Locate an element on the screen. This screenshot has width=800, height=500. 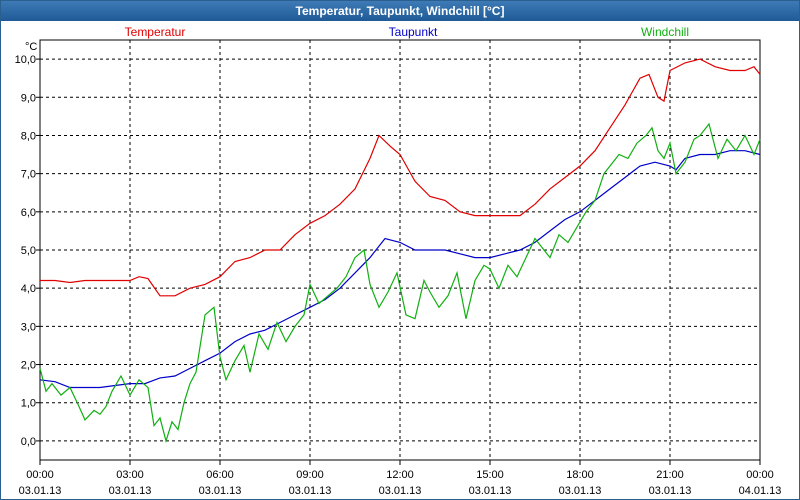
y-tick-label: 5,0 is located at coordinates (28, 251).